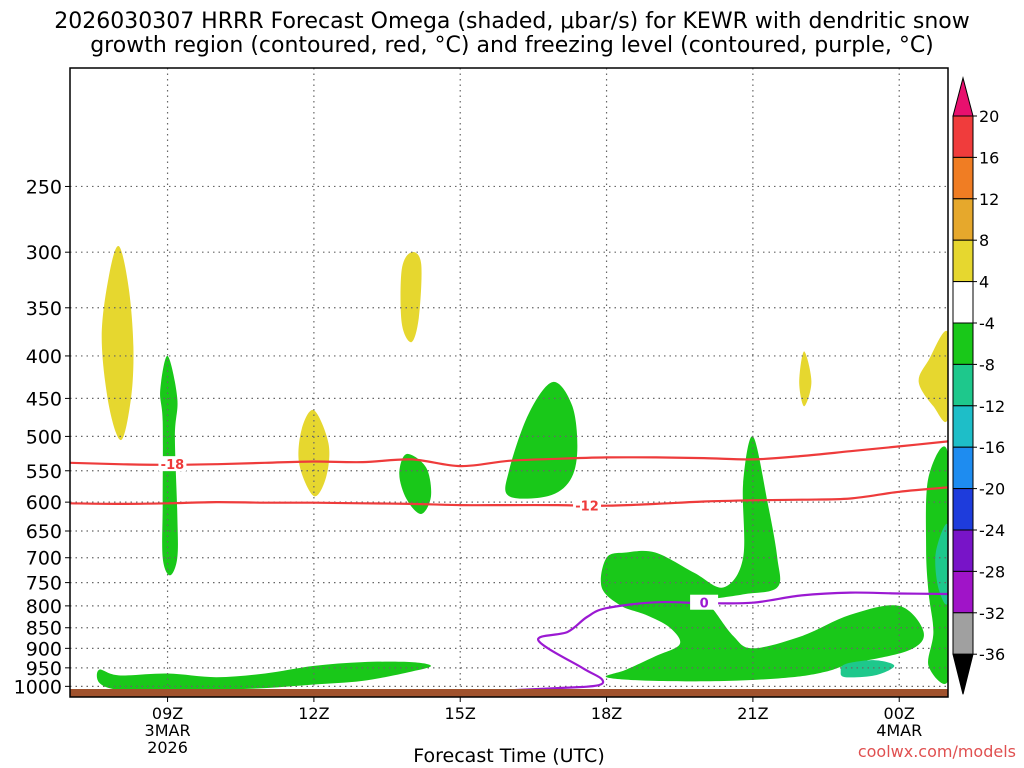 The width and height of the screenshot is (1024, 768). Describe the element at coordinates (936, 751) in the screenshot. I see `site-credit: coolwx.com/models` at that location.